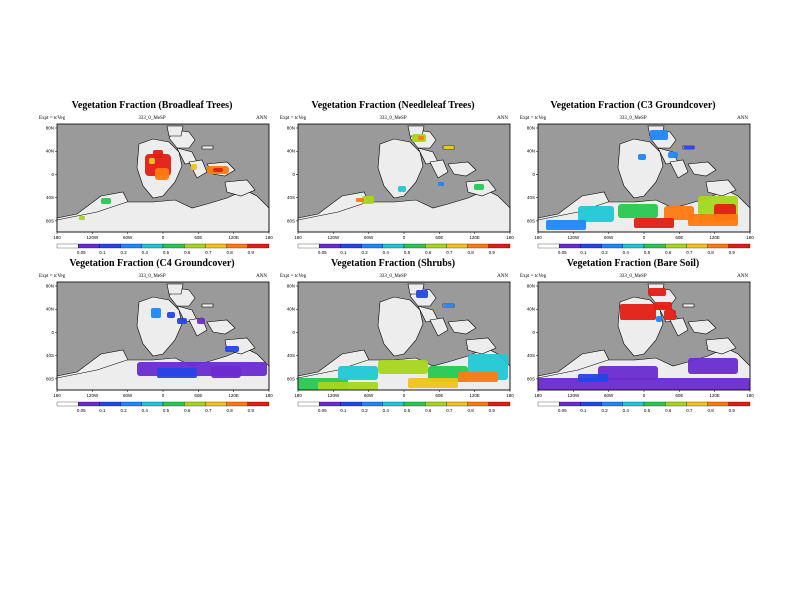 The height and width of the screenshot is (600, 800). Describe the element at coordinates (633, 105) in the screenshot. I see `panel-title: Vegetation Fraction (C3 Groundcover)` at that location.